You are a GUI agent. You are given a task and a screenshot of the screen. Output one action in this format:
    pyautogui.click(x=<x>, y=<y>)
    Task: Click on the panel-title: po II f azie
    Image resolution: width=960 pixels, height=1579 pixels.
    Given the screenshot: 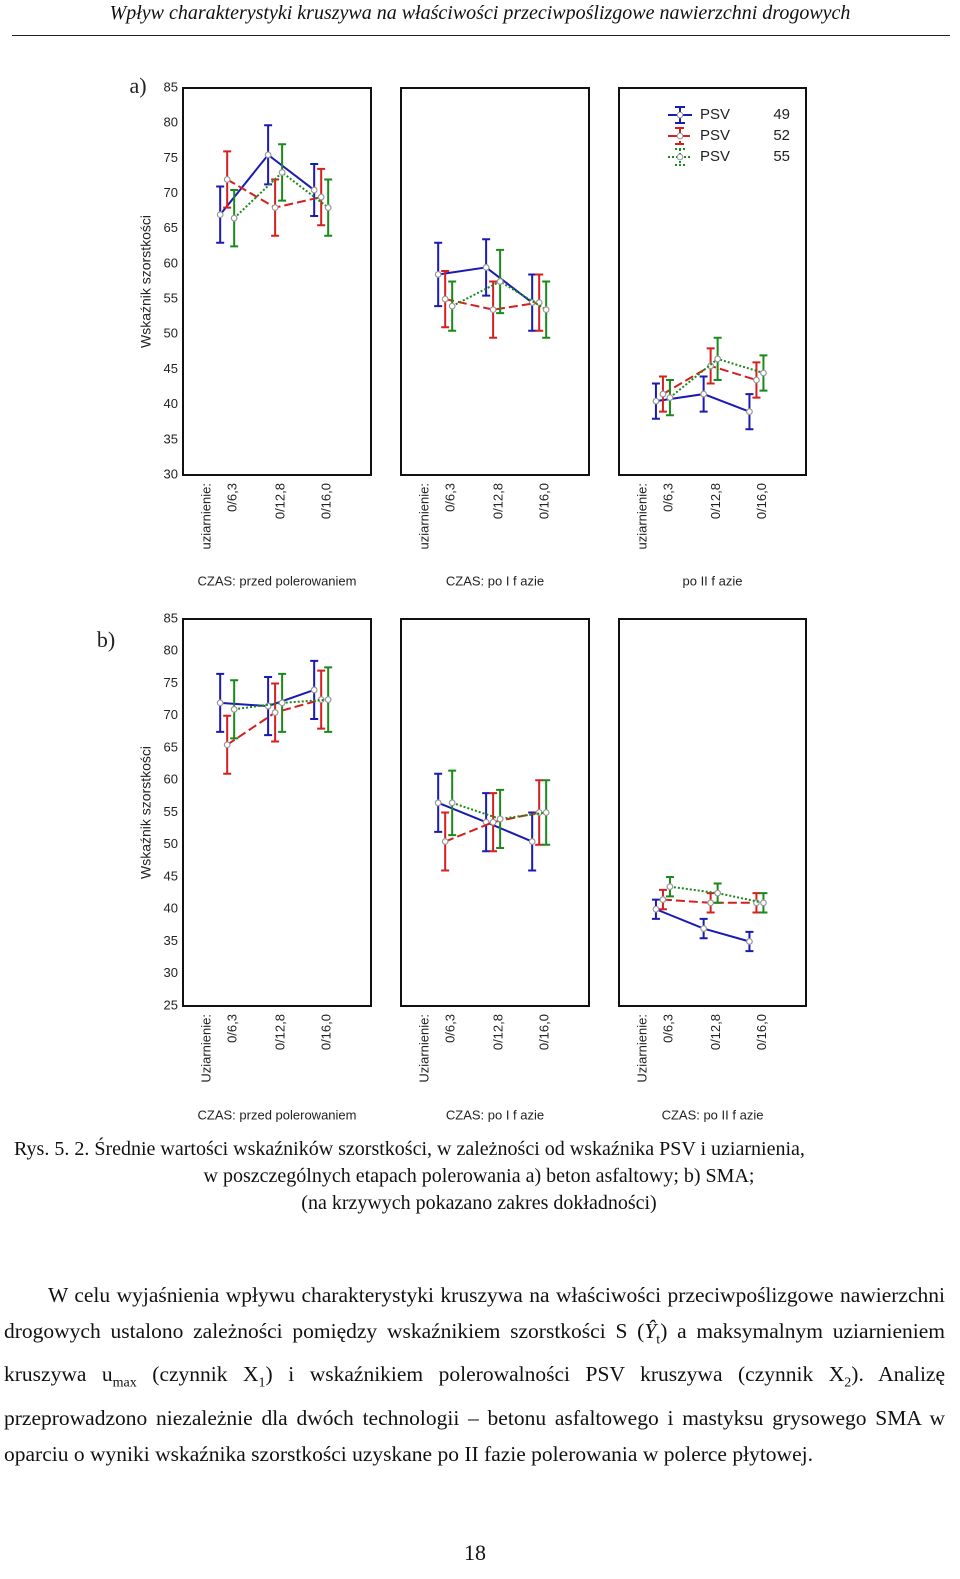 What is the action you would take?
    pyautogui.click(x=713, y=580)
    